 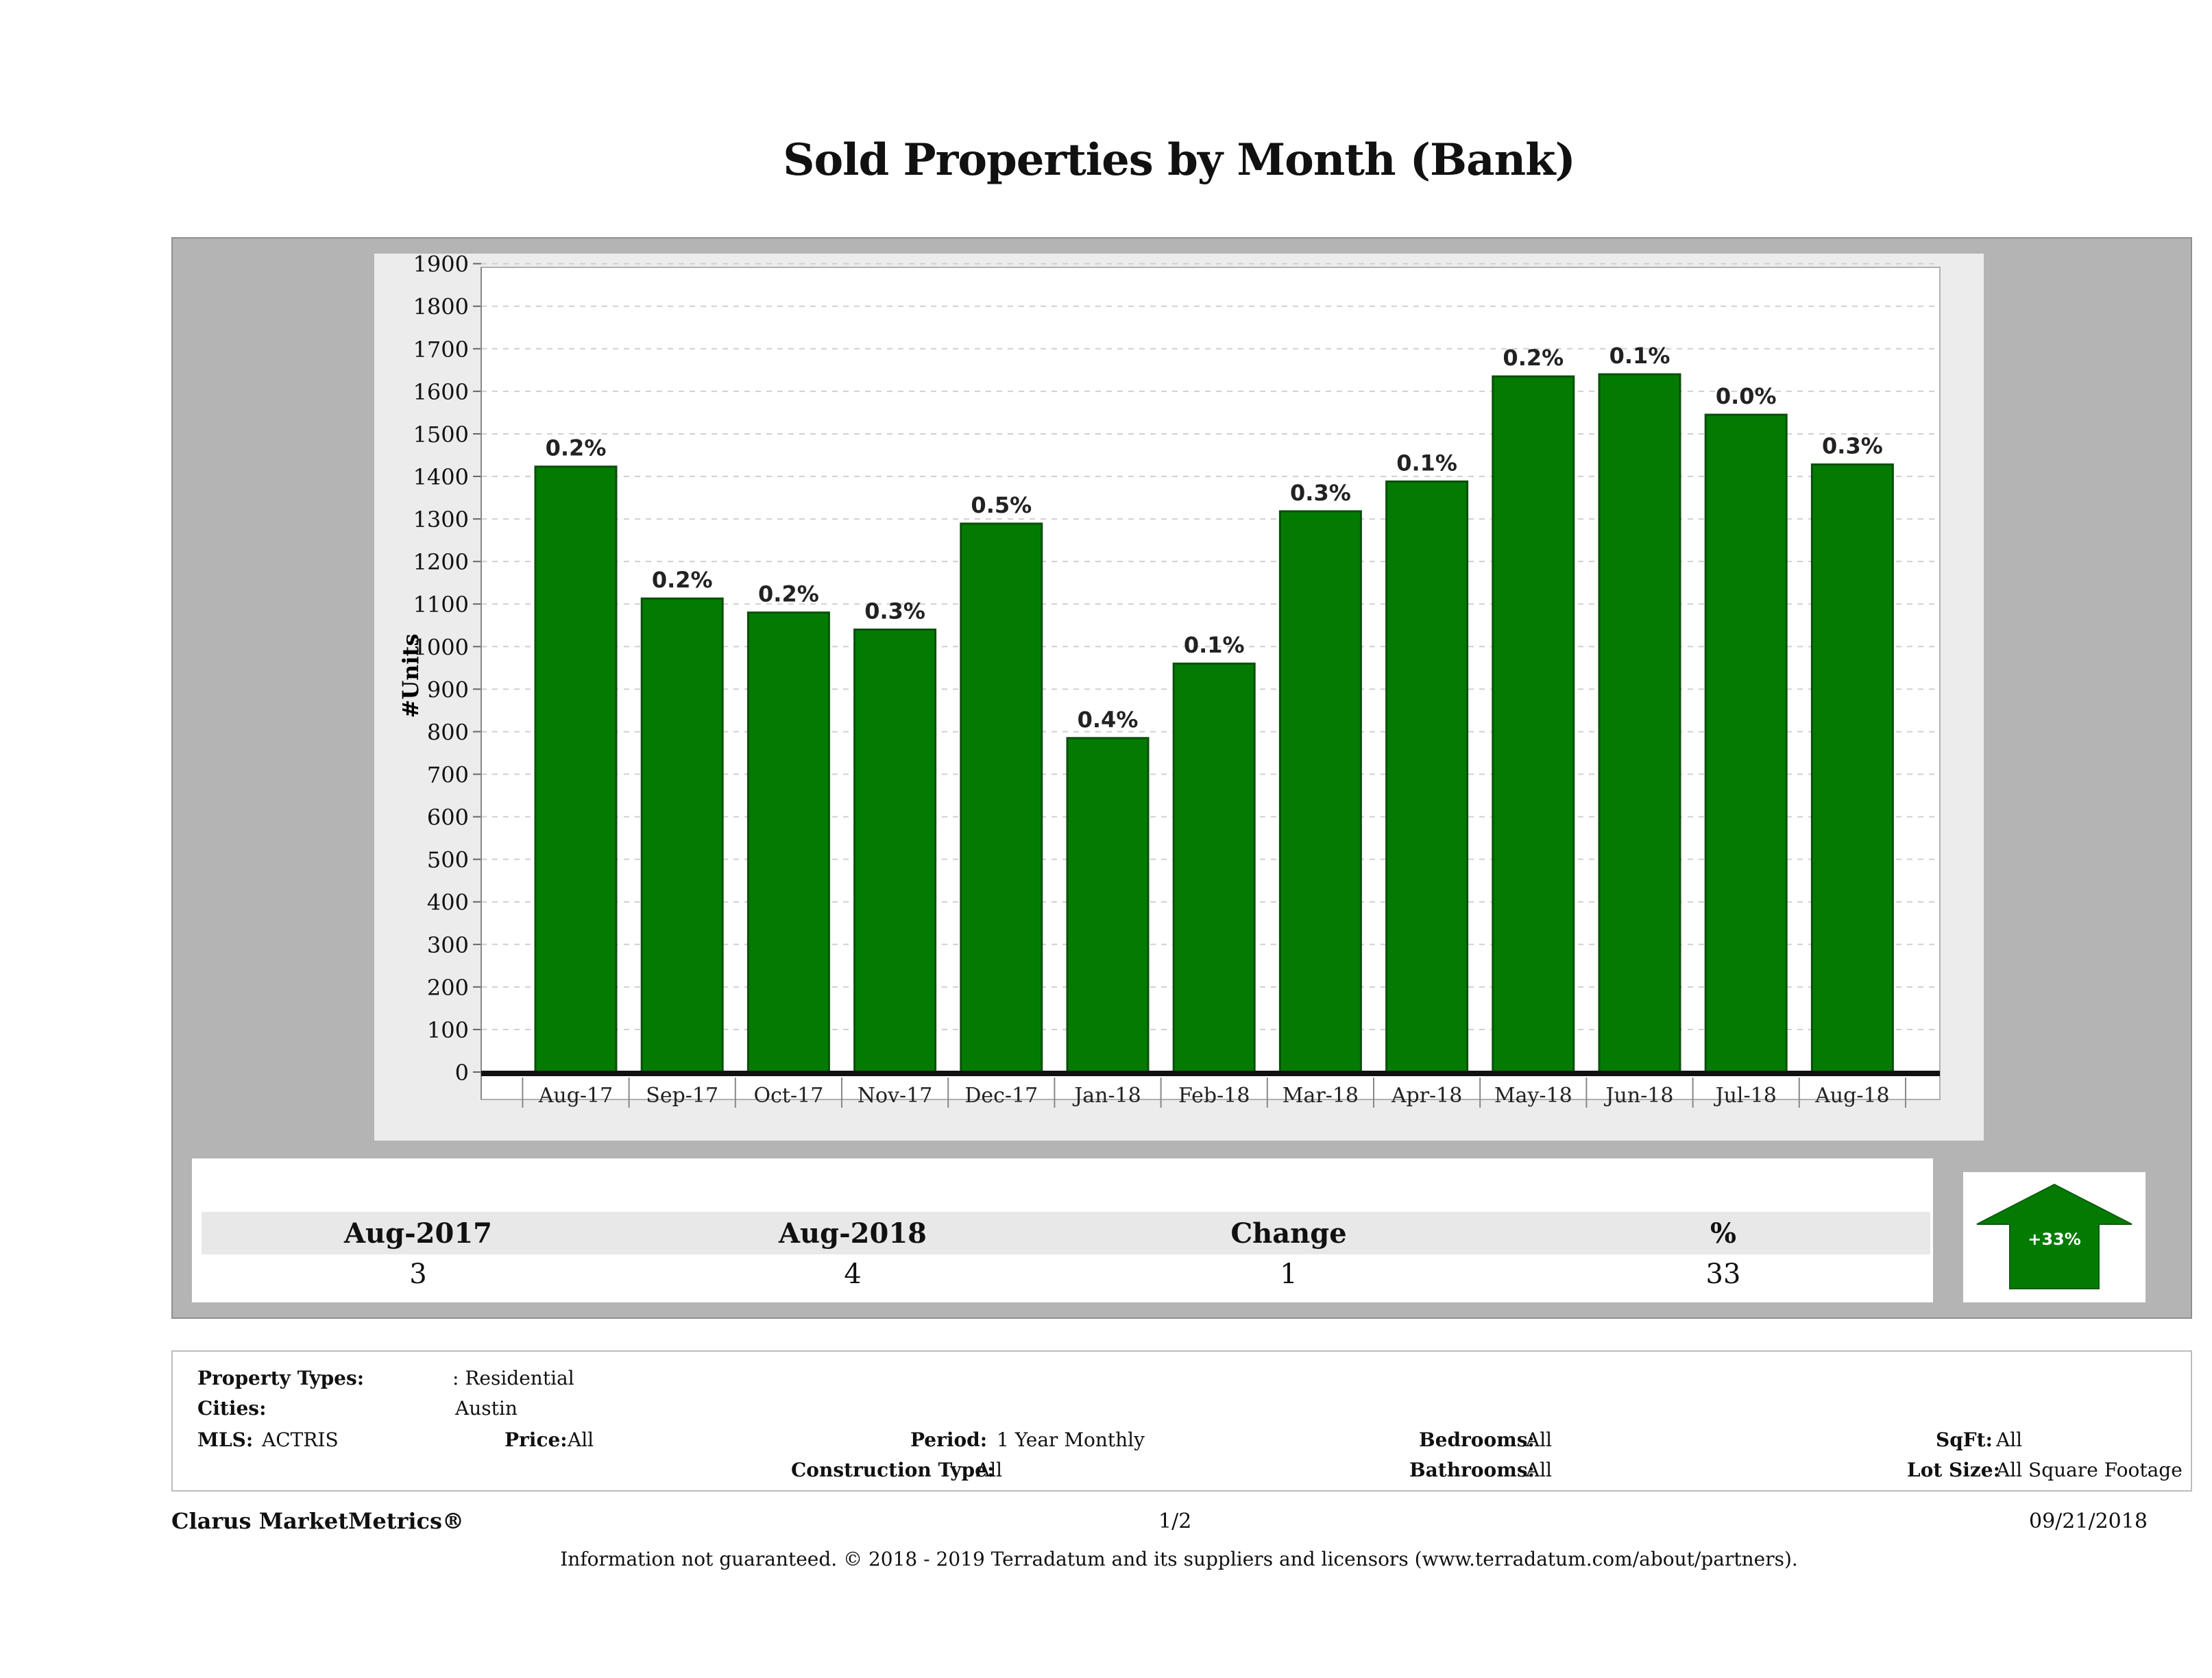 What do you see at coordinates (1472, 1470) in the screenshot?
I see `bathrooms-label: Bathrooms:` at bounding box center [1472, 1470].